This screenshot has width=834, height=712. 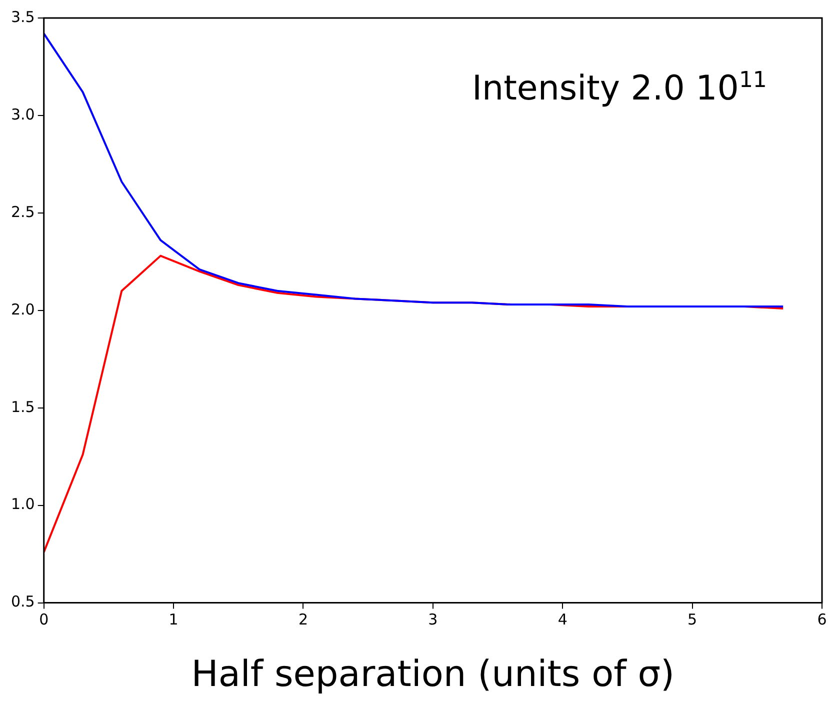 I want to click on annotation: Intensity 2.0 10$^{11}$, so click(x=619, y=88).